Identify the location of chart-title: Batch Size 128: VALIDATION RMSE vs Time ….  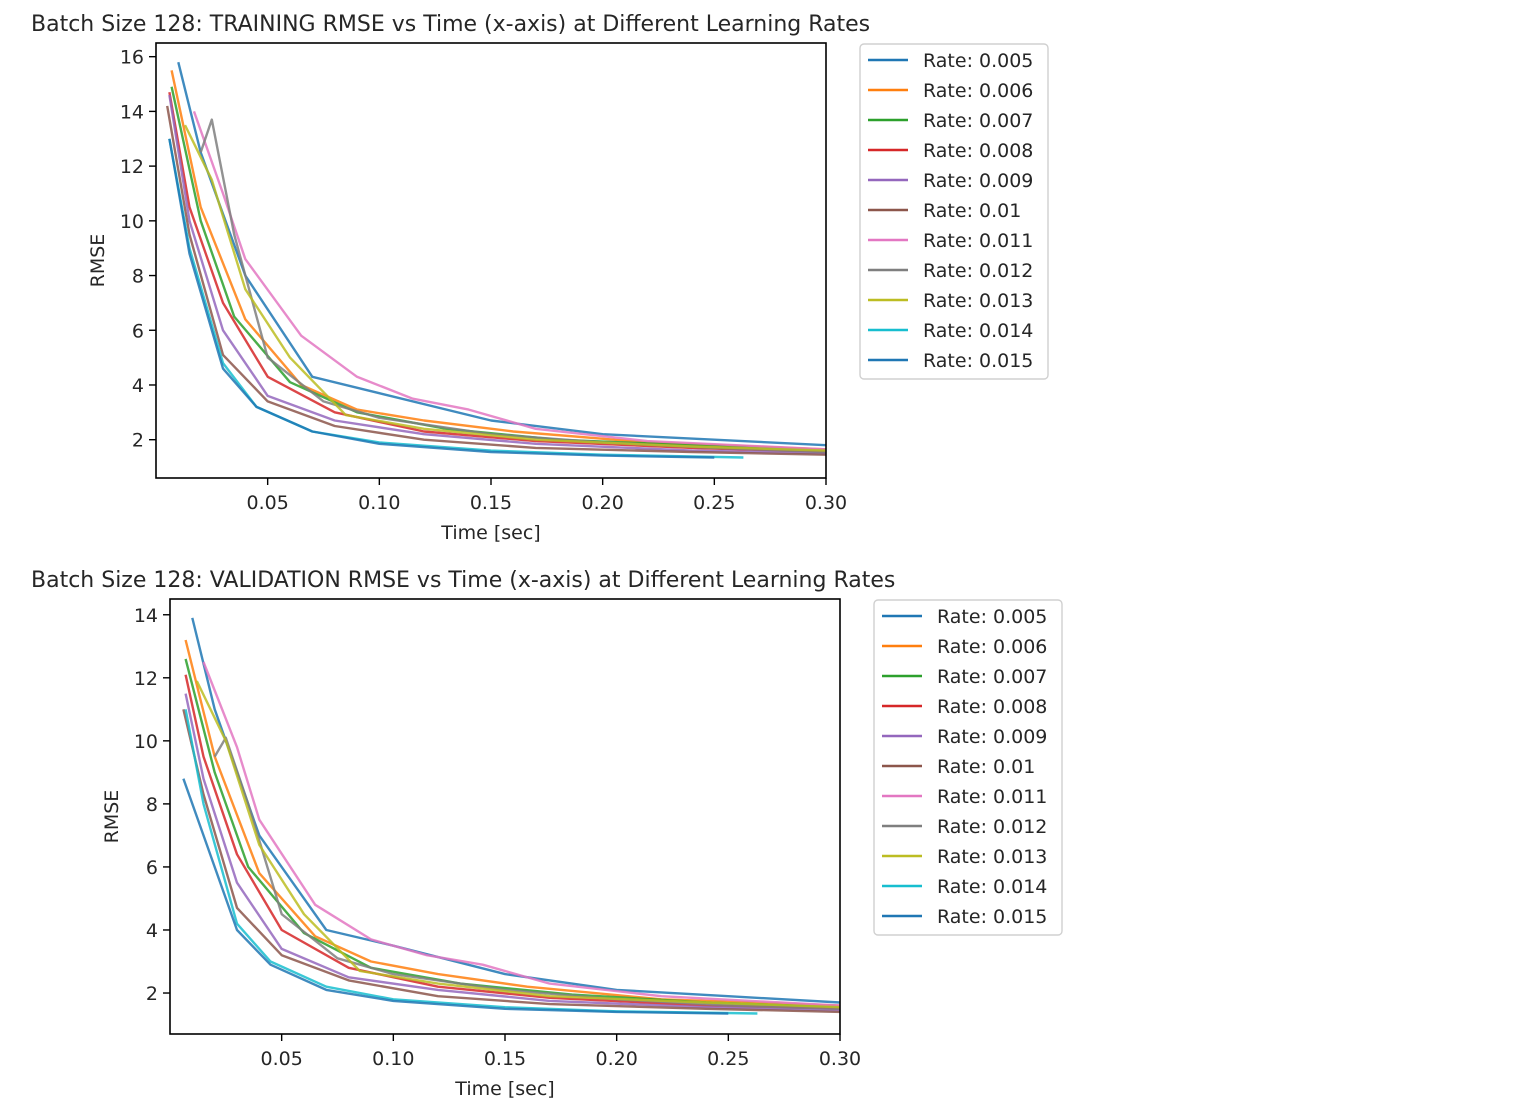
(463, 580).